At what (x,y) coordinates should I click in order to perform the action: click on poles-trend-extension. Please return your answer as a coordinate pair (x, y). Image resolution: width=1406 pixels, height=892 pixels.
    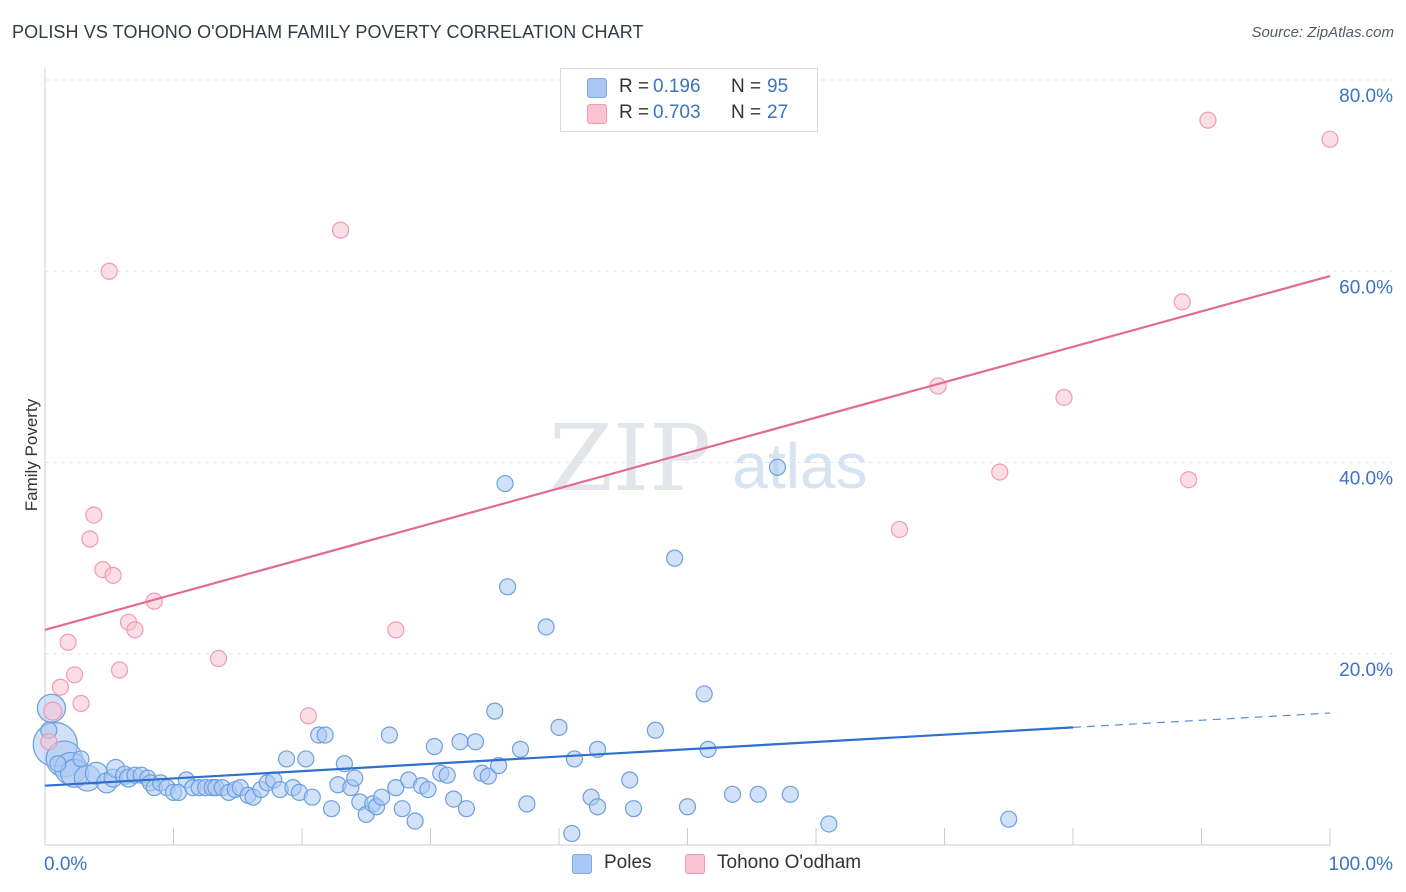
    Looking at the image, I should click on (1201, 720).